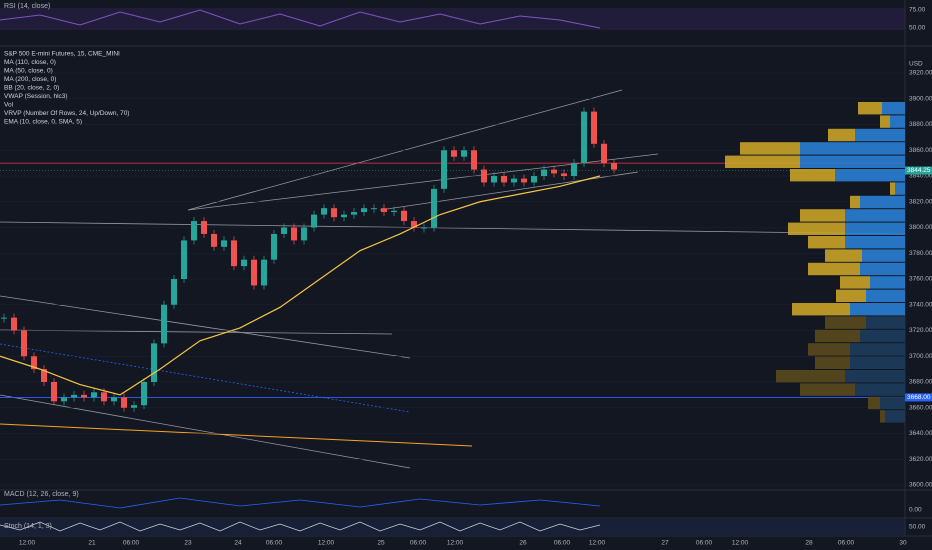 Image resolution: width=932 pixels, height=550 pixels. I want to click on y-tick-label: 3680.00, so click(920, 382).